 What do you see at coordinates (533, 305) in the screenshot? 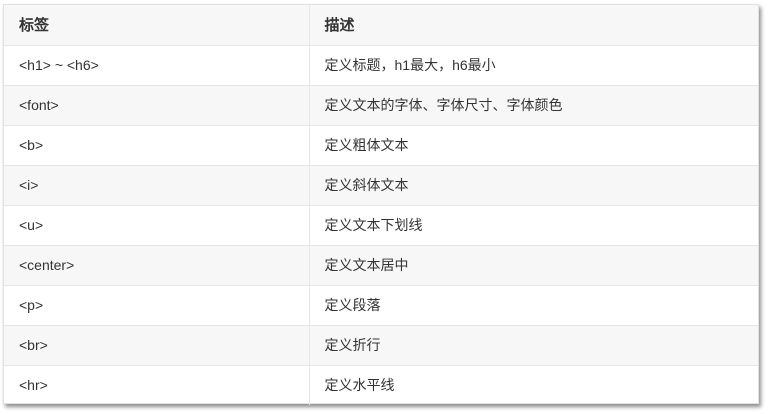
I see `description-cell: 定义段落` at bounding box center [533, 305].